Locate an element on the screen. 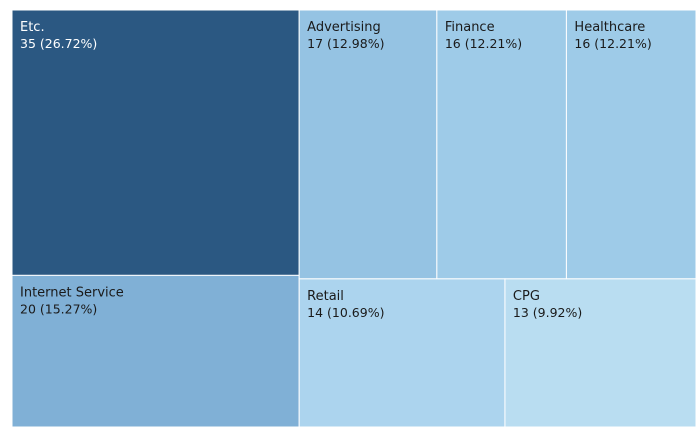 This screenshot has width=700, height=439. tile-rect-retail is located at coordinates (402, 353).